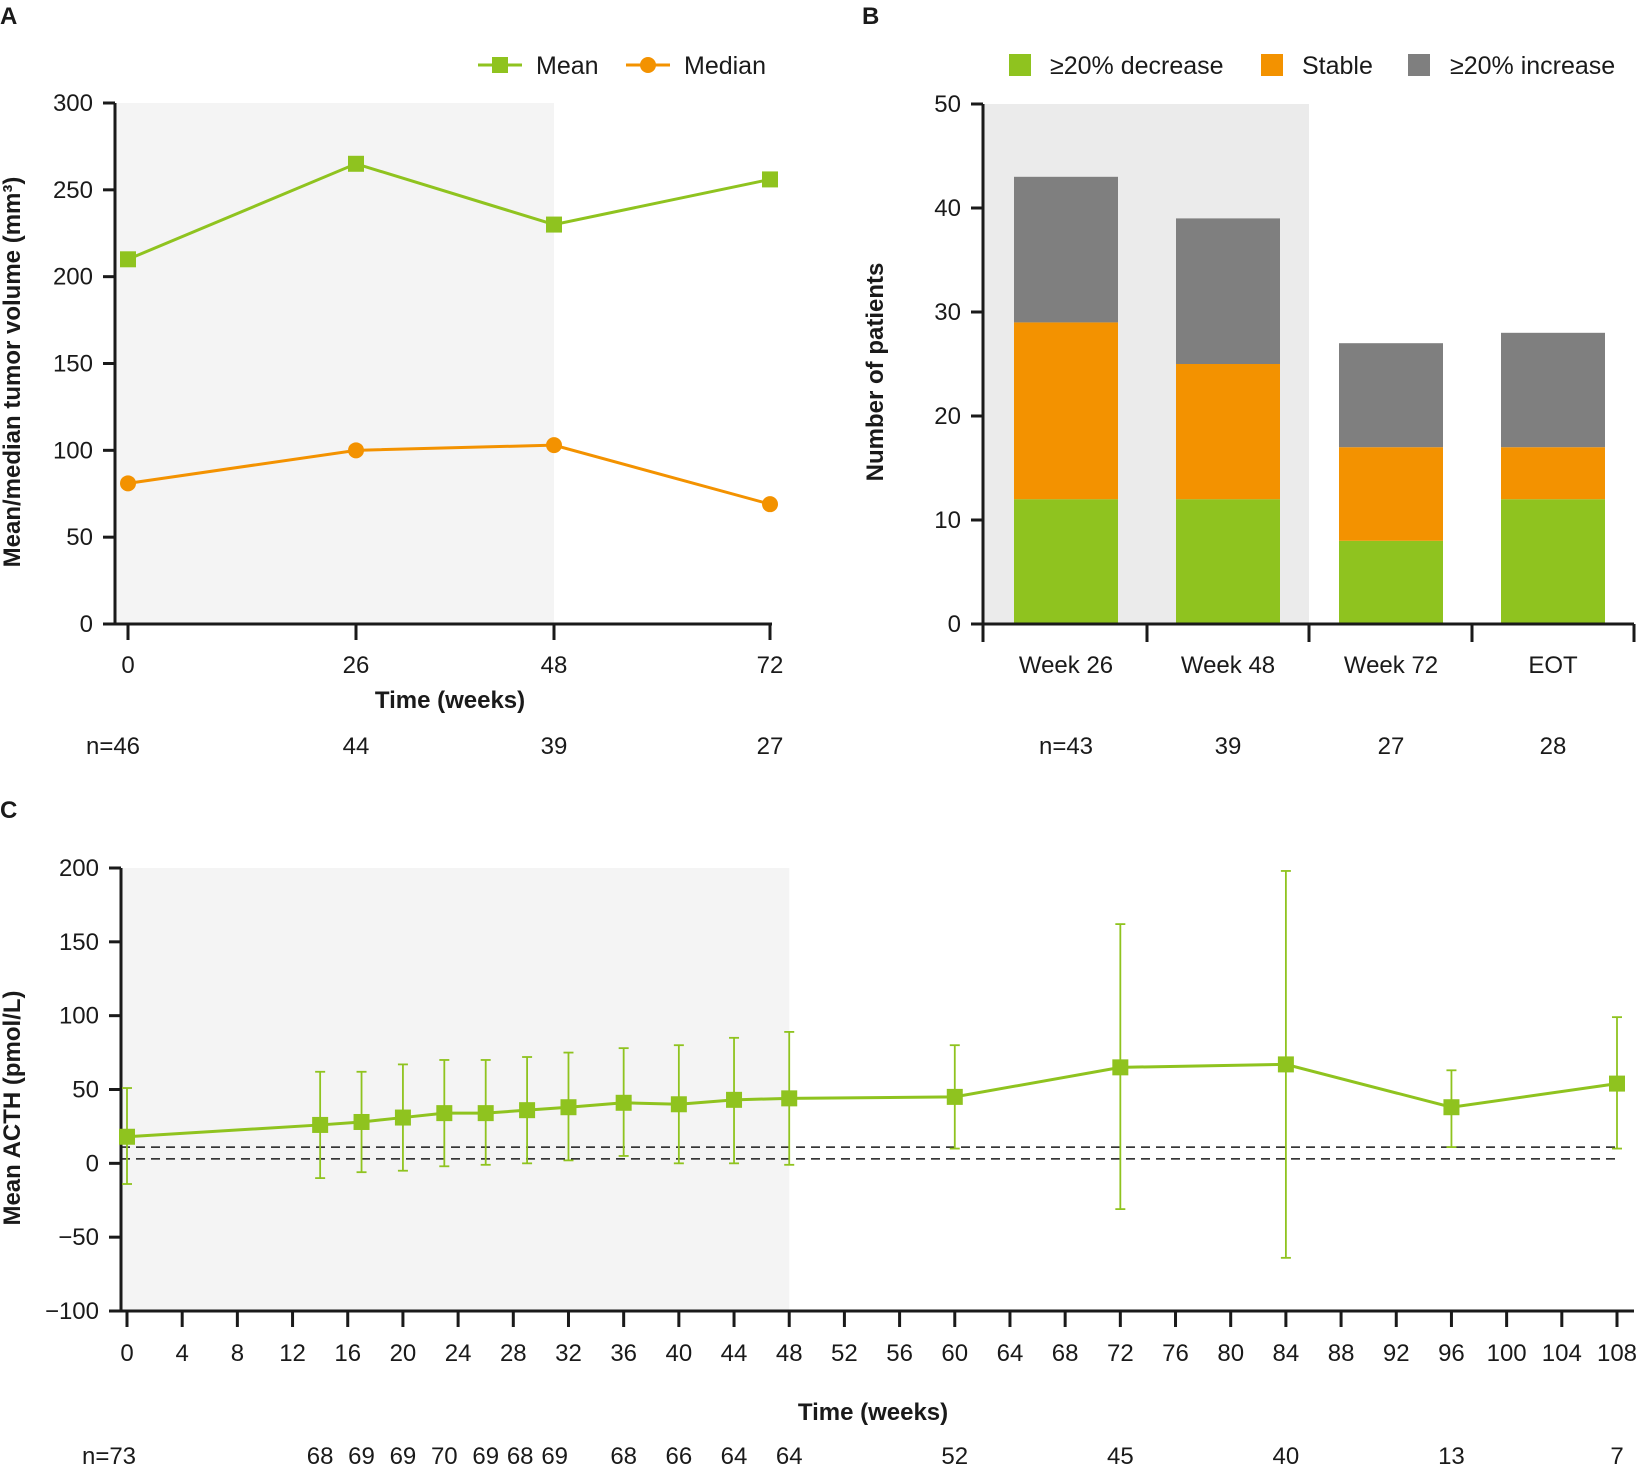 The image size is (1638, 1467). Describe the element at coordinates (1066, 561) in the screenshot. I see `bar-week-26-decrease` at that location.